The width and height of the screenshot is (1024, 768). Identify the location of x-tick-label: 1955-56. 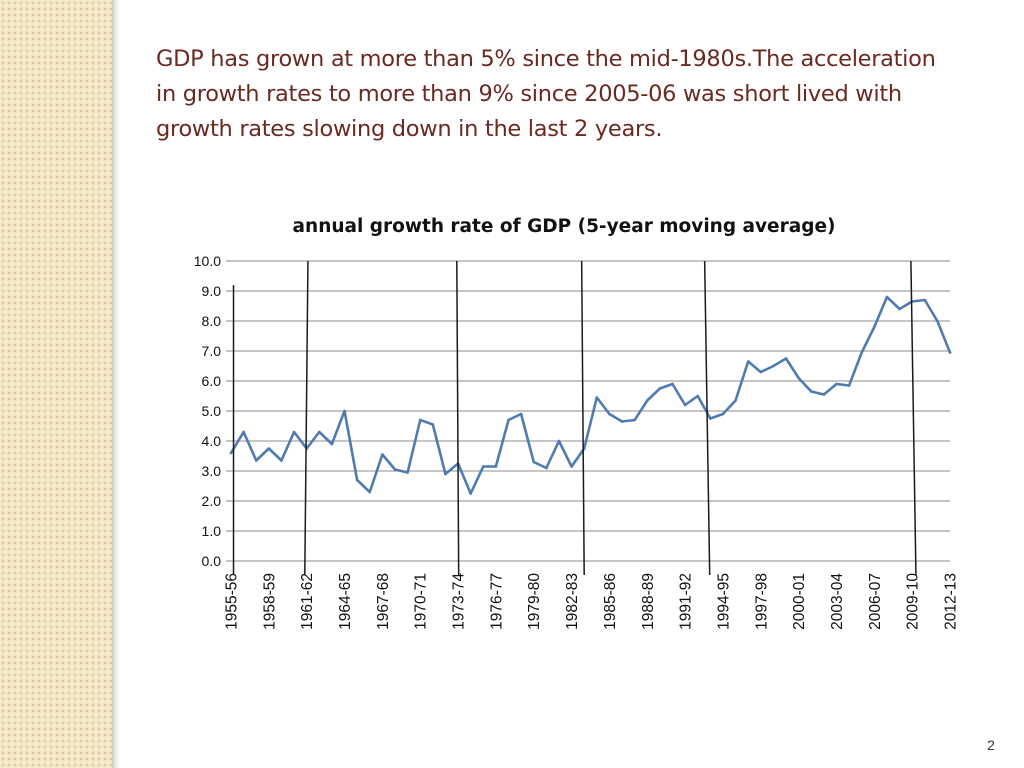
(232, 601).